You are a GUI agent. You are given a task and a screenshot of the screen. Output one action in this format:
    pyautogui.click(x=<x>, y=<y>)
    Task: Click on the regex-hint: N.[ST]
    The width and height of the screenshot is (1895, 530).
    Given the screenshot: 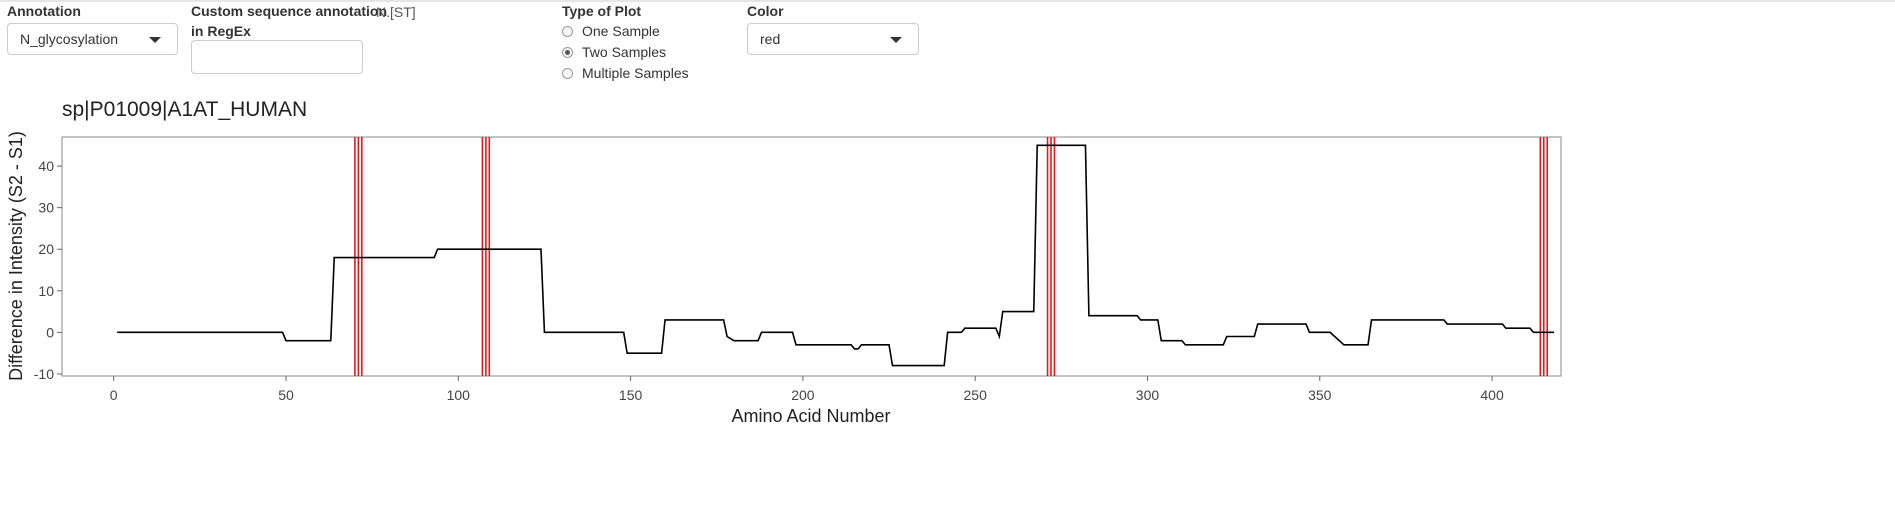 What is the action you would take?
    pyautogui.click(x=396, y=12)
    